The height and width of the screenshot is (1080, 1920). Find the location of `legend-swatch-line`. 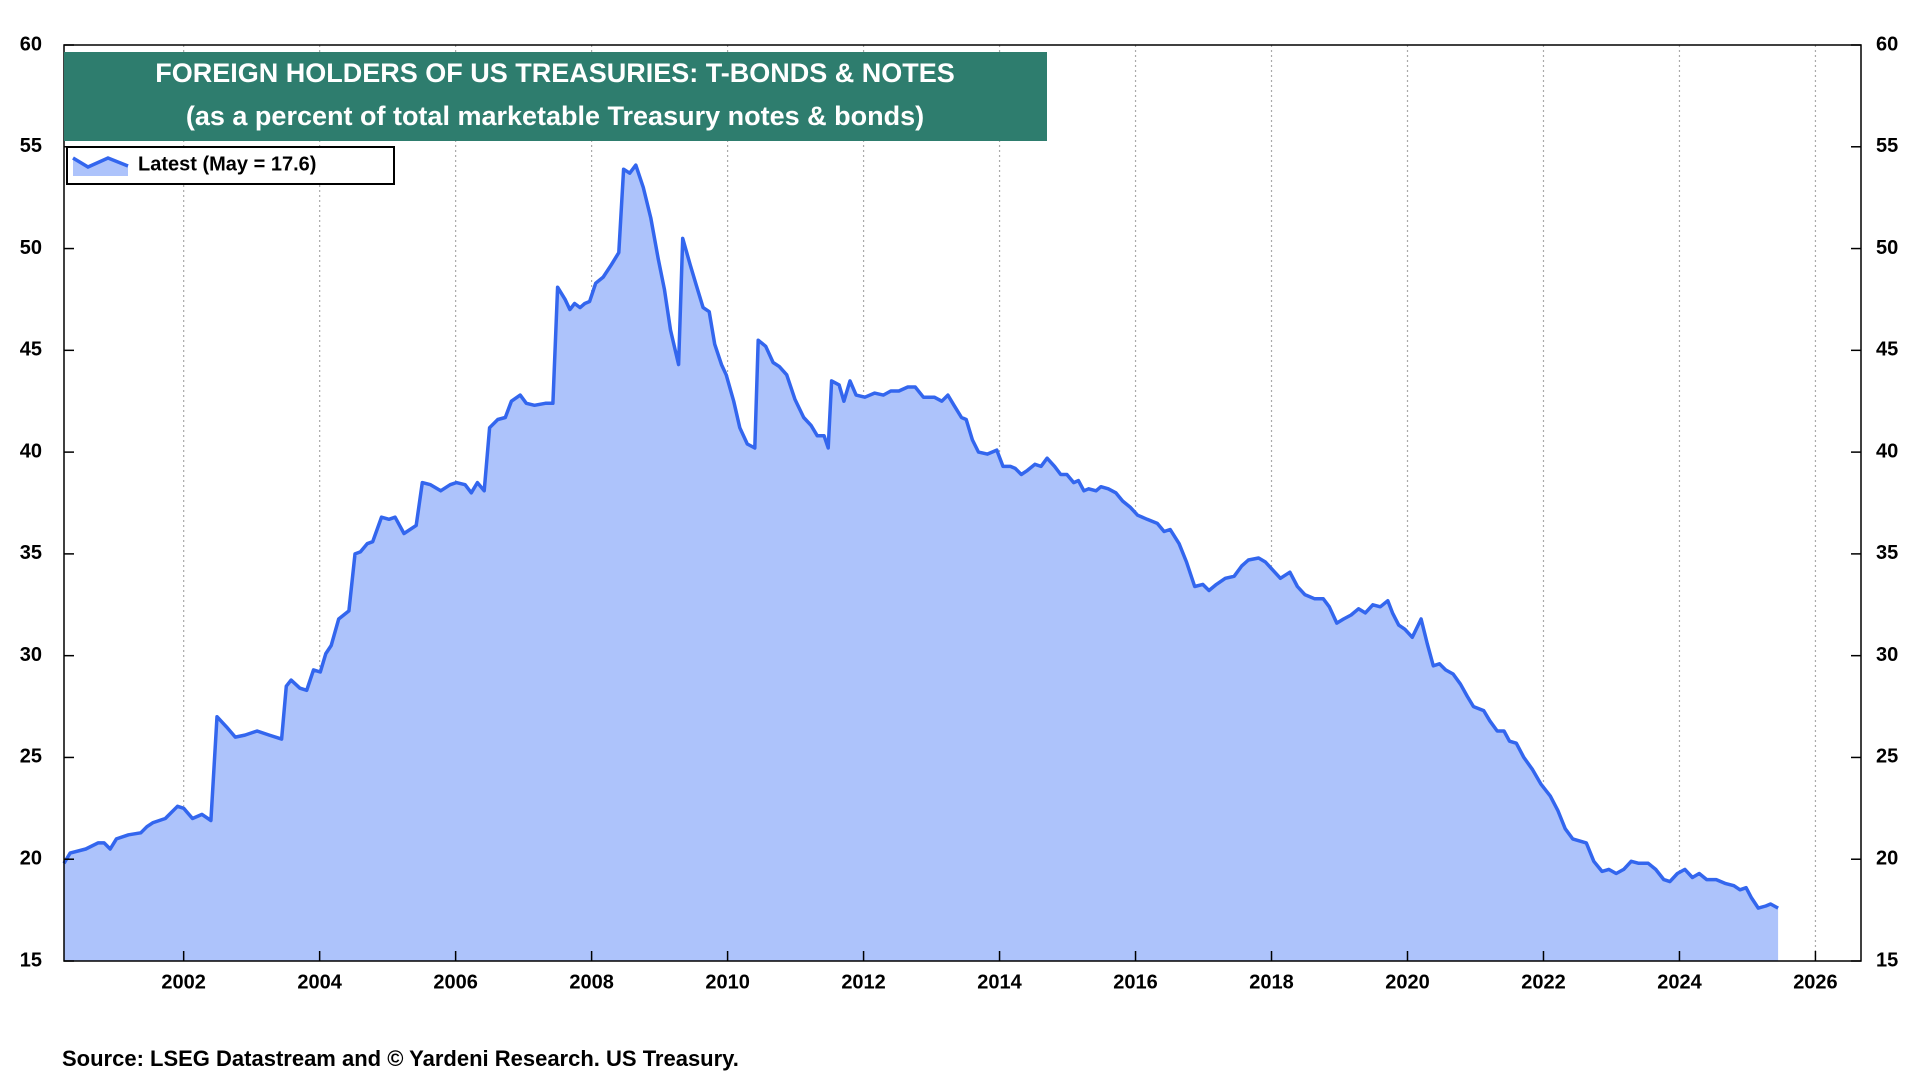

legend-swatch-line is located at coordinates (100, 162).